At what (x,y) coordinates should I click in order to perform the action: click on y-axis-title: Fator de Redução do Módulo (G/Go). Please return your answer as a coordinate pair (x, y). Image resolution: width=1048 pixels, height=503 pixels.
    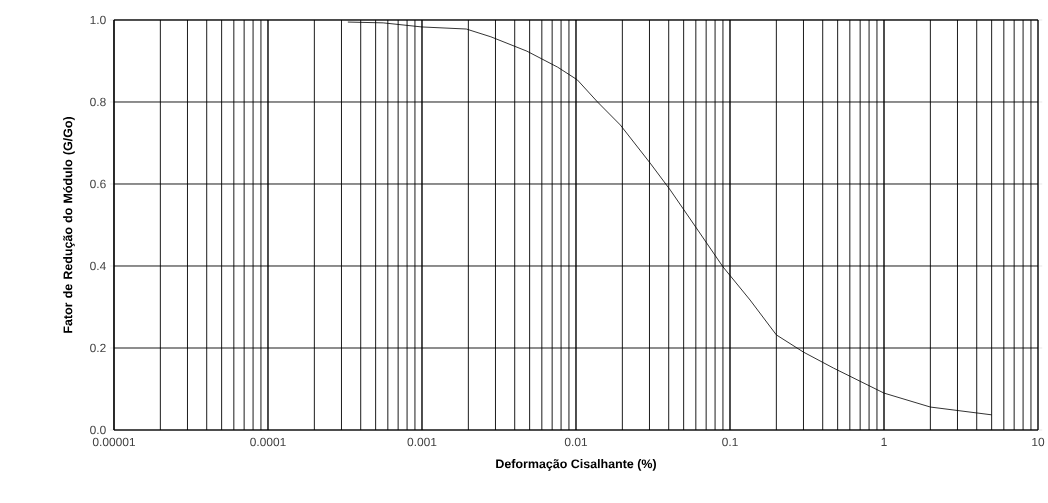
    Looking at the image, I should click on (69, 224).